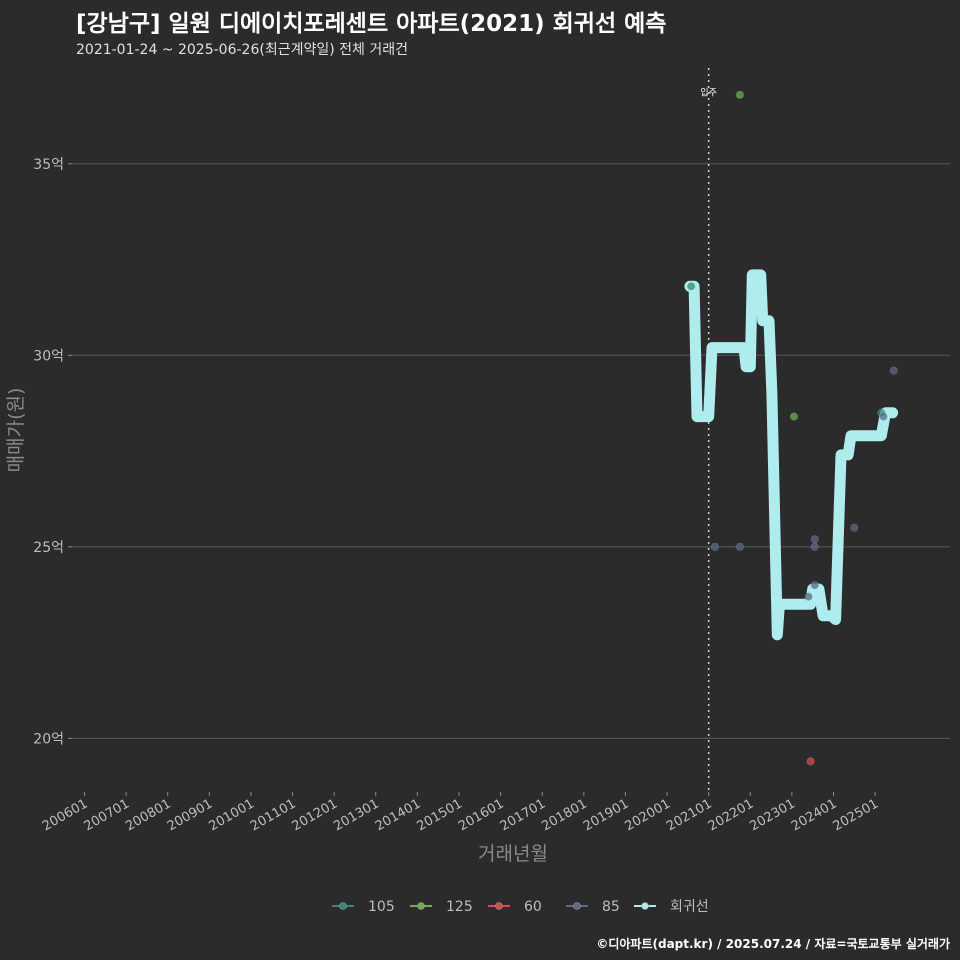 The width and height of the screenshot is (960, 960). What do you see at coordinates (515, 907) in the screenshot?
I see `legend-item-60: 60` at bounding box center [515, 907].